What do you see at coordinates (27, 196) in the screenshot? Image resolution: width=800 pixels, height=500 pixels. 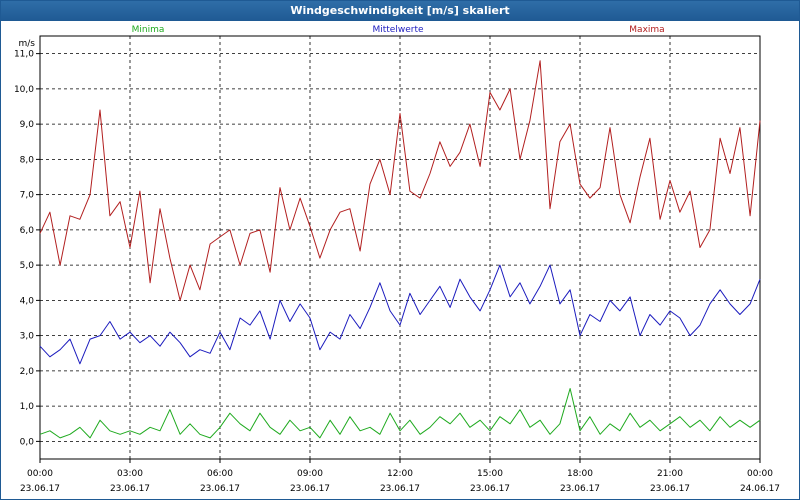 I see `y-tick-label: 7,0` at bounding box center [27, 196].